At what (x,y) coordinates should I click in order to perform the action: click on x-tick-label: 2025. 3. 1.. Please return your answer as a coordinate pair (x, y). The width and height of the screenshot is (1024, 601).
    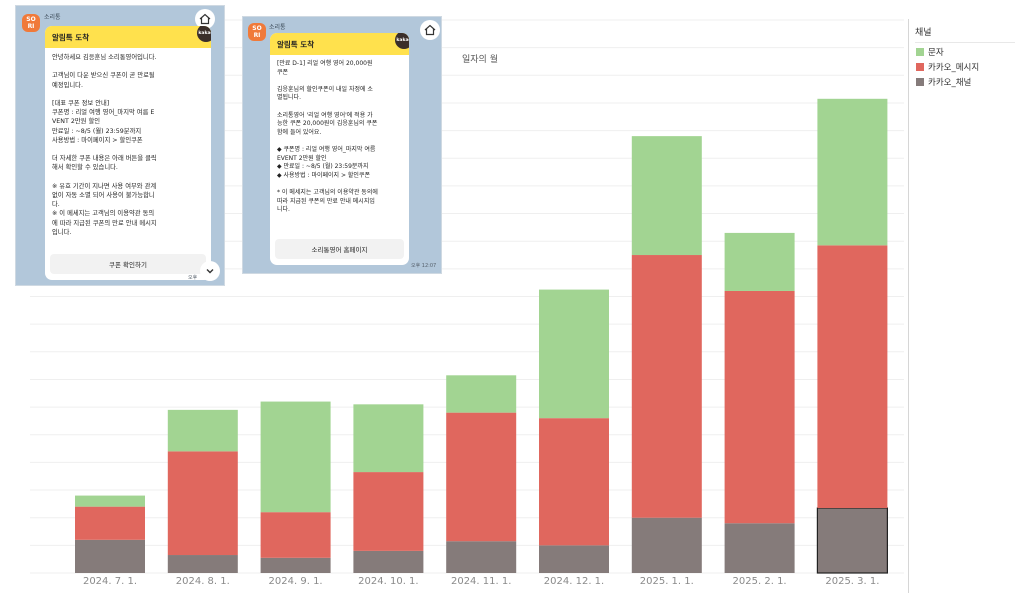
    Looking at the image, I should click on (852, 581).